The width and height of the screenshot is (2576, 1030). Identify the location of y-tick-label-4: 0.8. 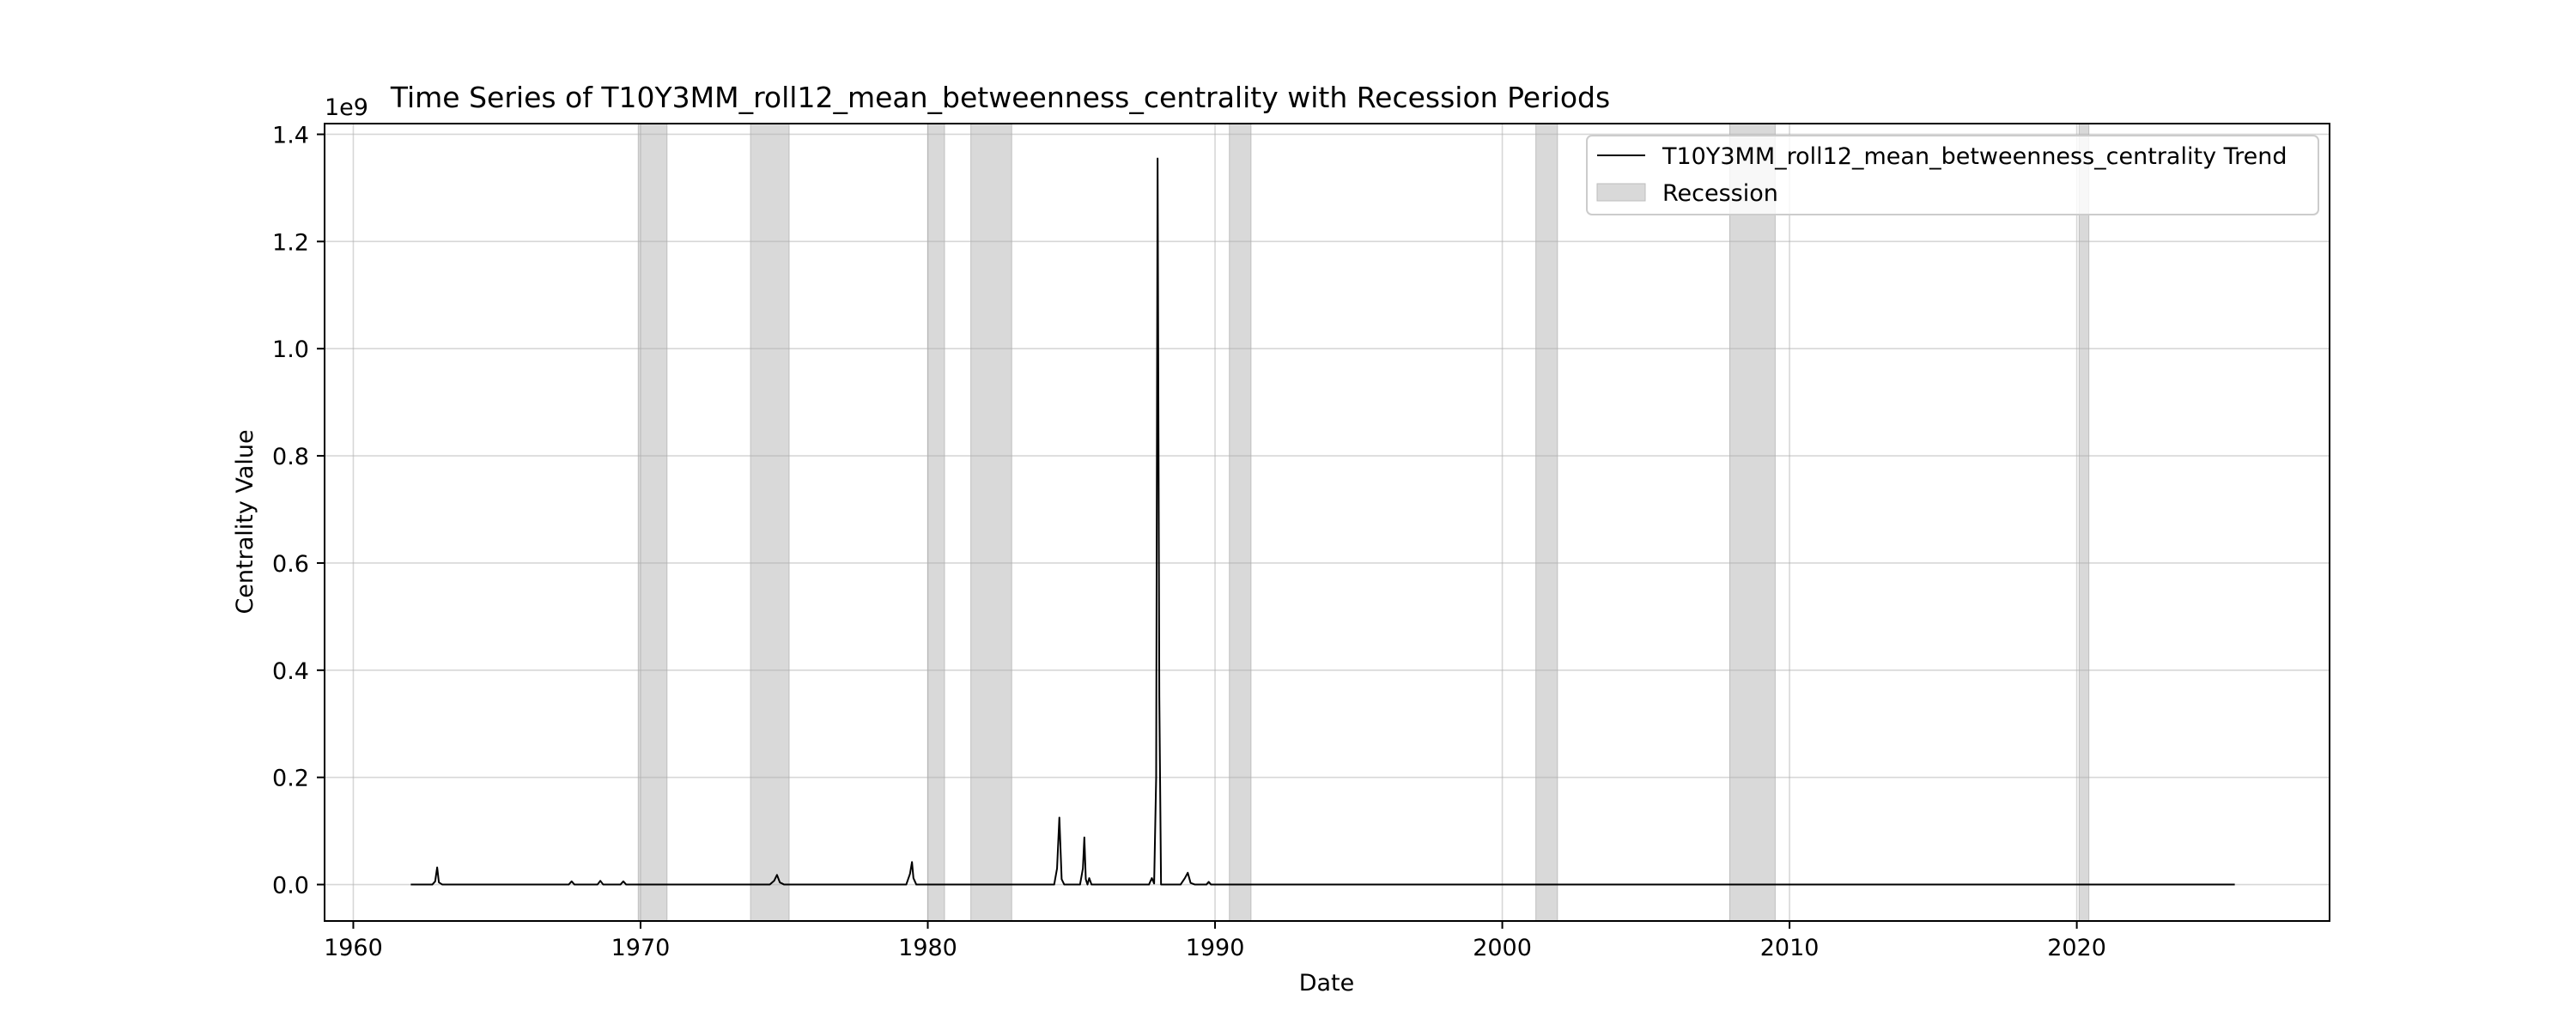
(291, 457).